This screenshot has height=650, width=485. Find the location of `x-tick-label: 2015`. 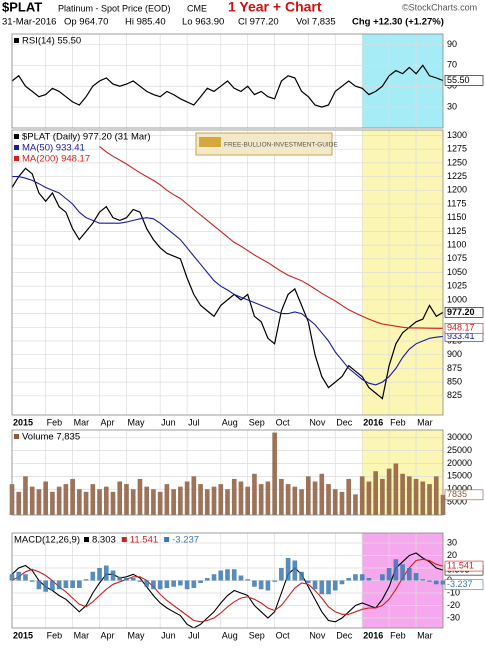

x-tick-label: 2015 is located at coordinates (23, 635).